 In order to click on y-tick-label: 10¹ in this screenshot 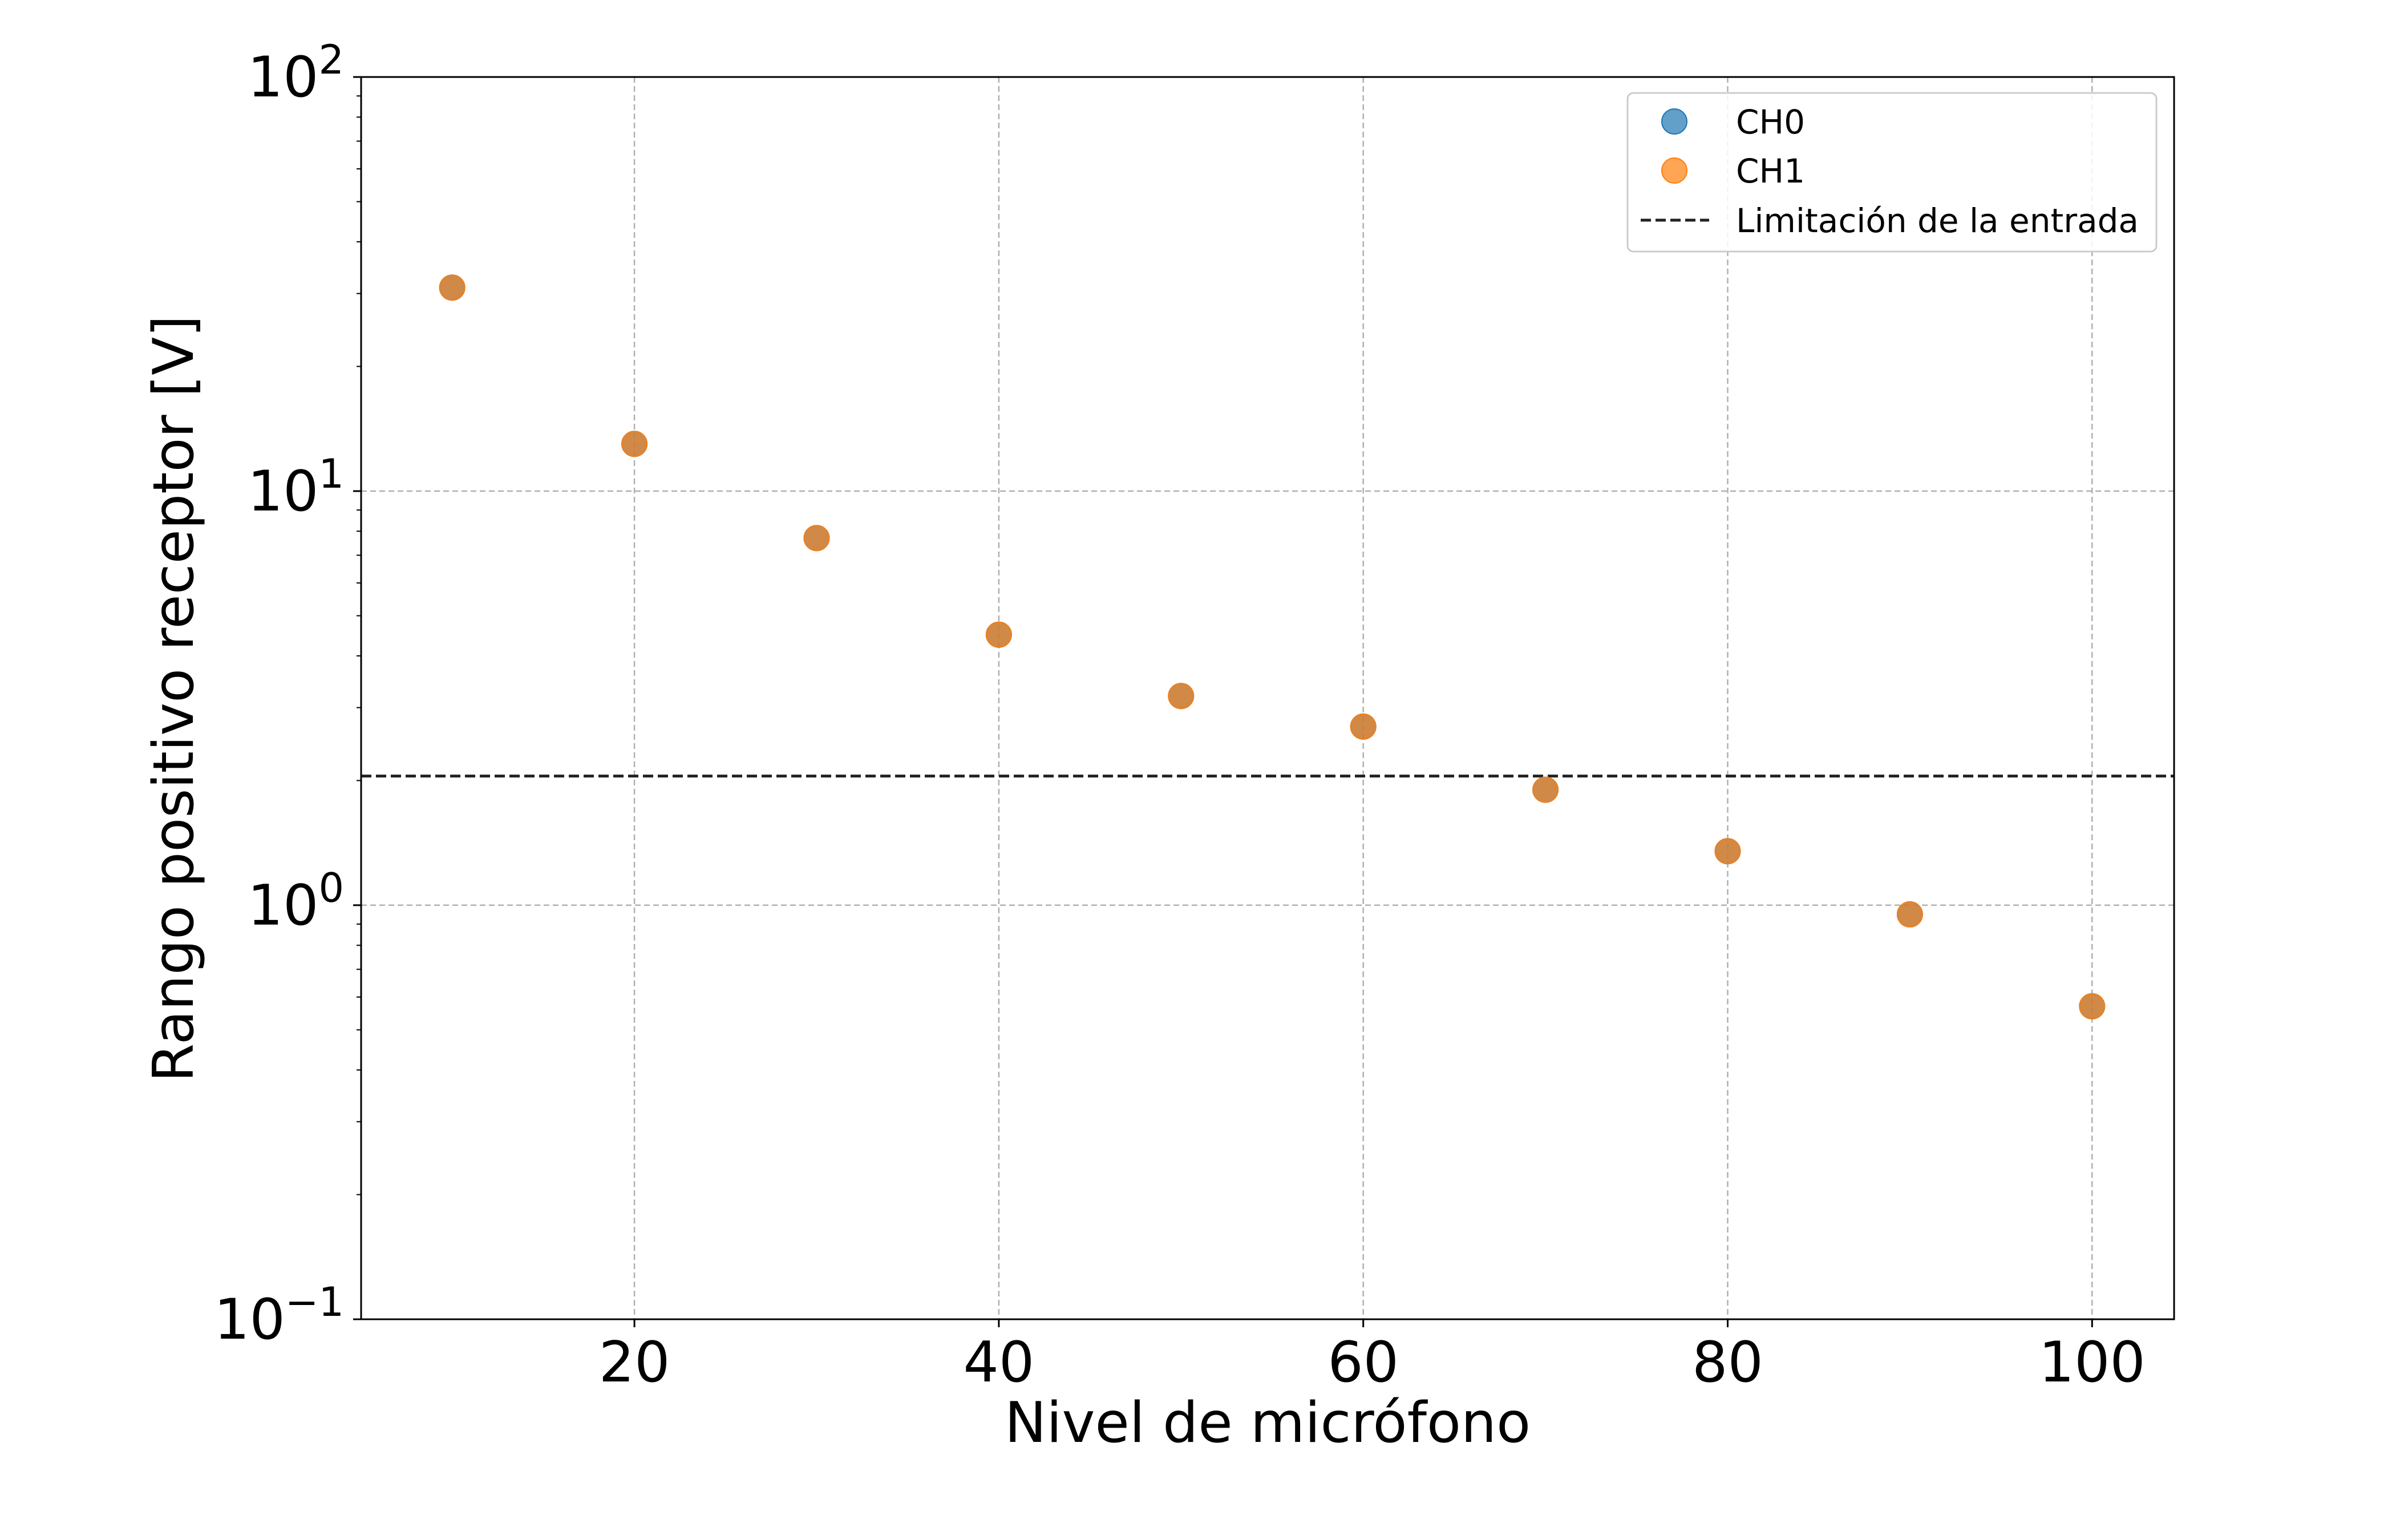, I will do `click(296, 487)`.